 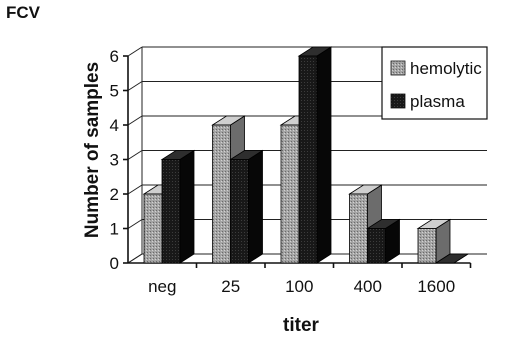 What do you see at coordinates (368, 286) in the screenshot?
I see `x-tick-label: 400` at bounding box center [368, 286].